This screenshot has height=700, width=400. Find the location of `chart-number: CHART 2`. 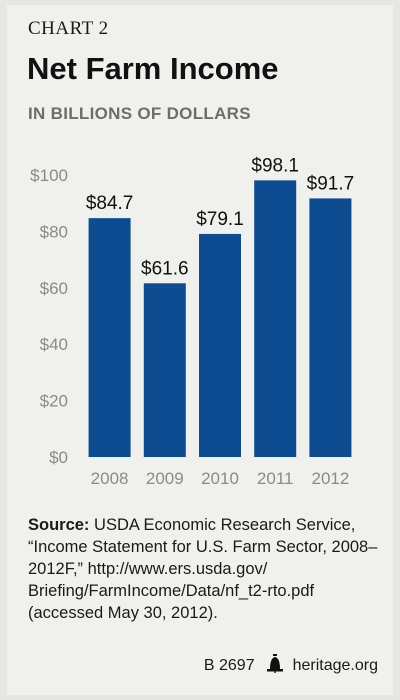

chart-number: CHART 2 is located at coordinates (68, 28).